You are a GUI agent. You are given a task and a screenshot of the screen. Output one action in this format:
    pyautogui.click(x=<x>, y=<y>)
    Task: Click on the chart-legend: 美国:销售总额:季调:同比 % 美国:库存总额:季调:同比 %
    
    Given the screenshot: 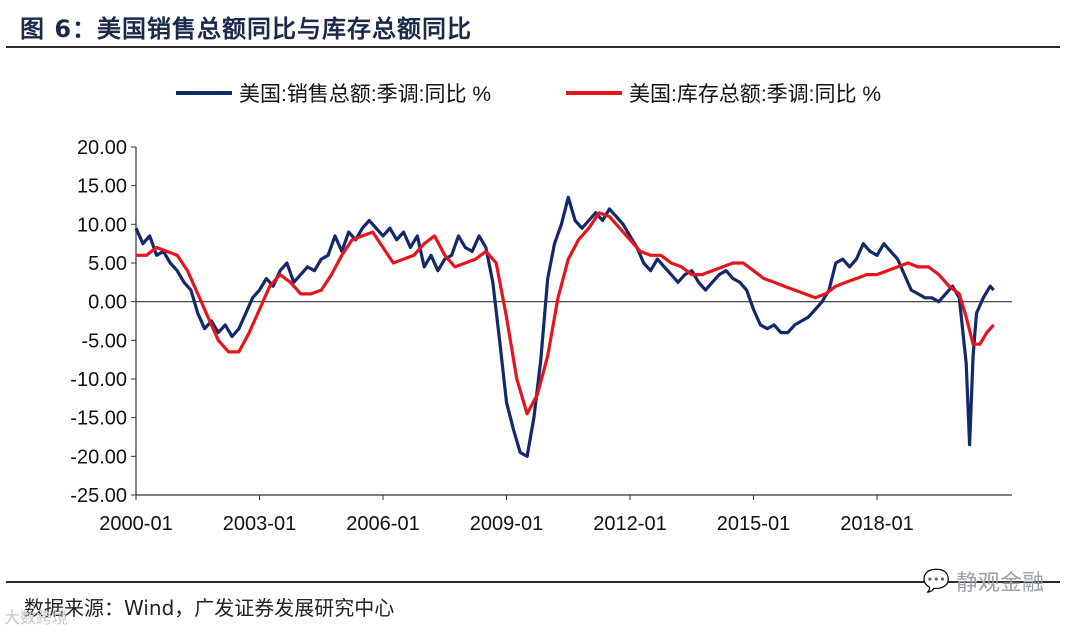 What is the action you would take?
    pyautogui.click(x=528, y=94)
    